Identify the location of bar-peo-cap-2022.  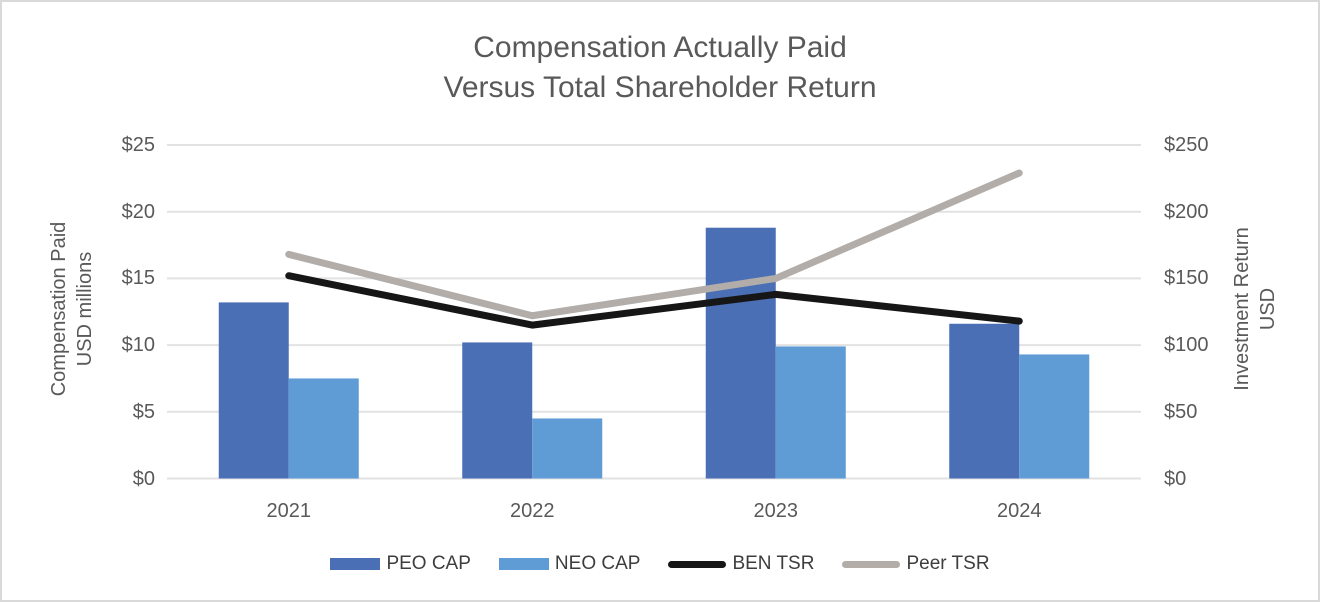
(497, 410).